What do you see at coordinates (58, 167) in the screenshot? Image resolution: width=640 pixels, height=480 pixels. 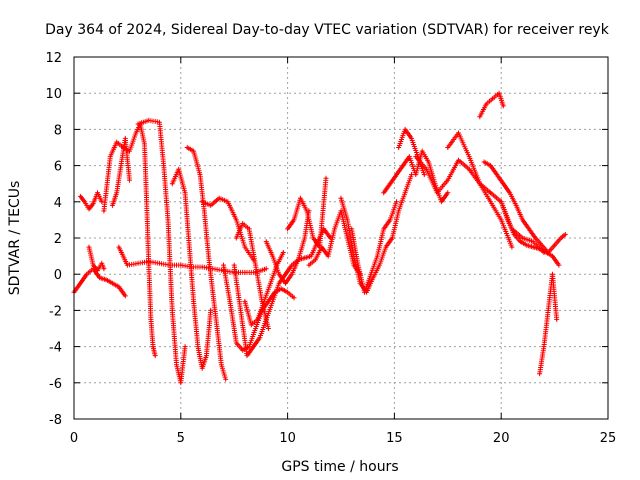 I see `y-tick-label: 6` at bounding box center [58, 167].